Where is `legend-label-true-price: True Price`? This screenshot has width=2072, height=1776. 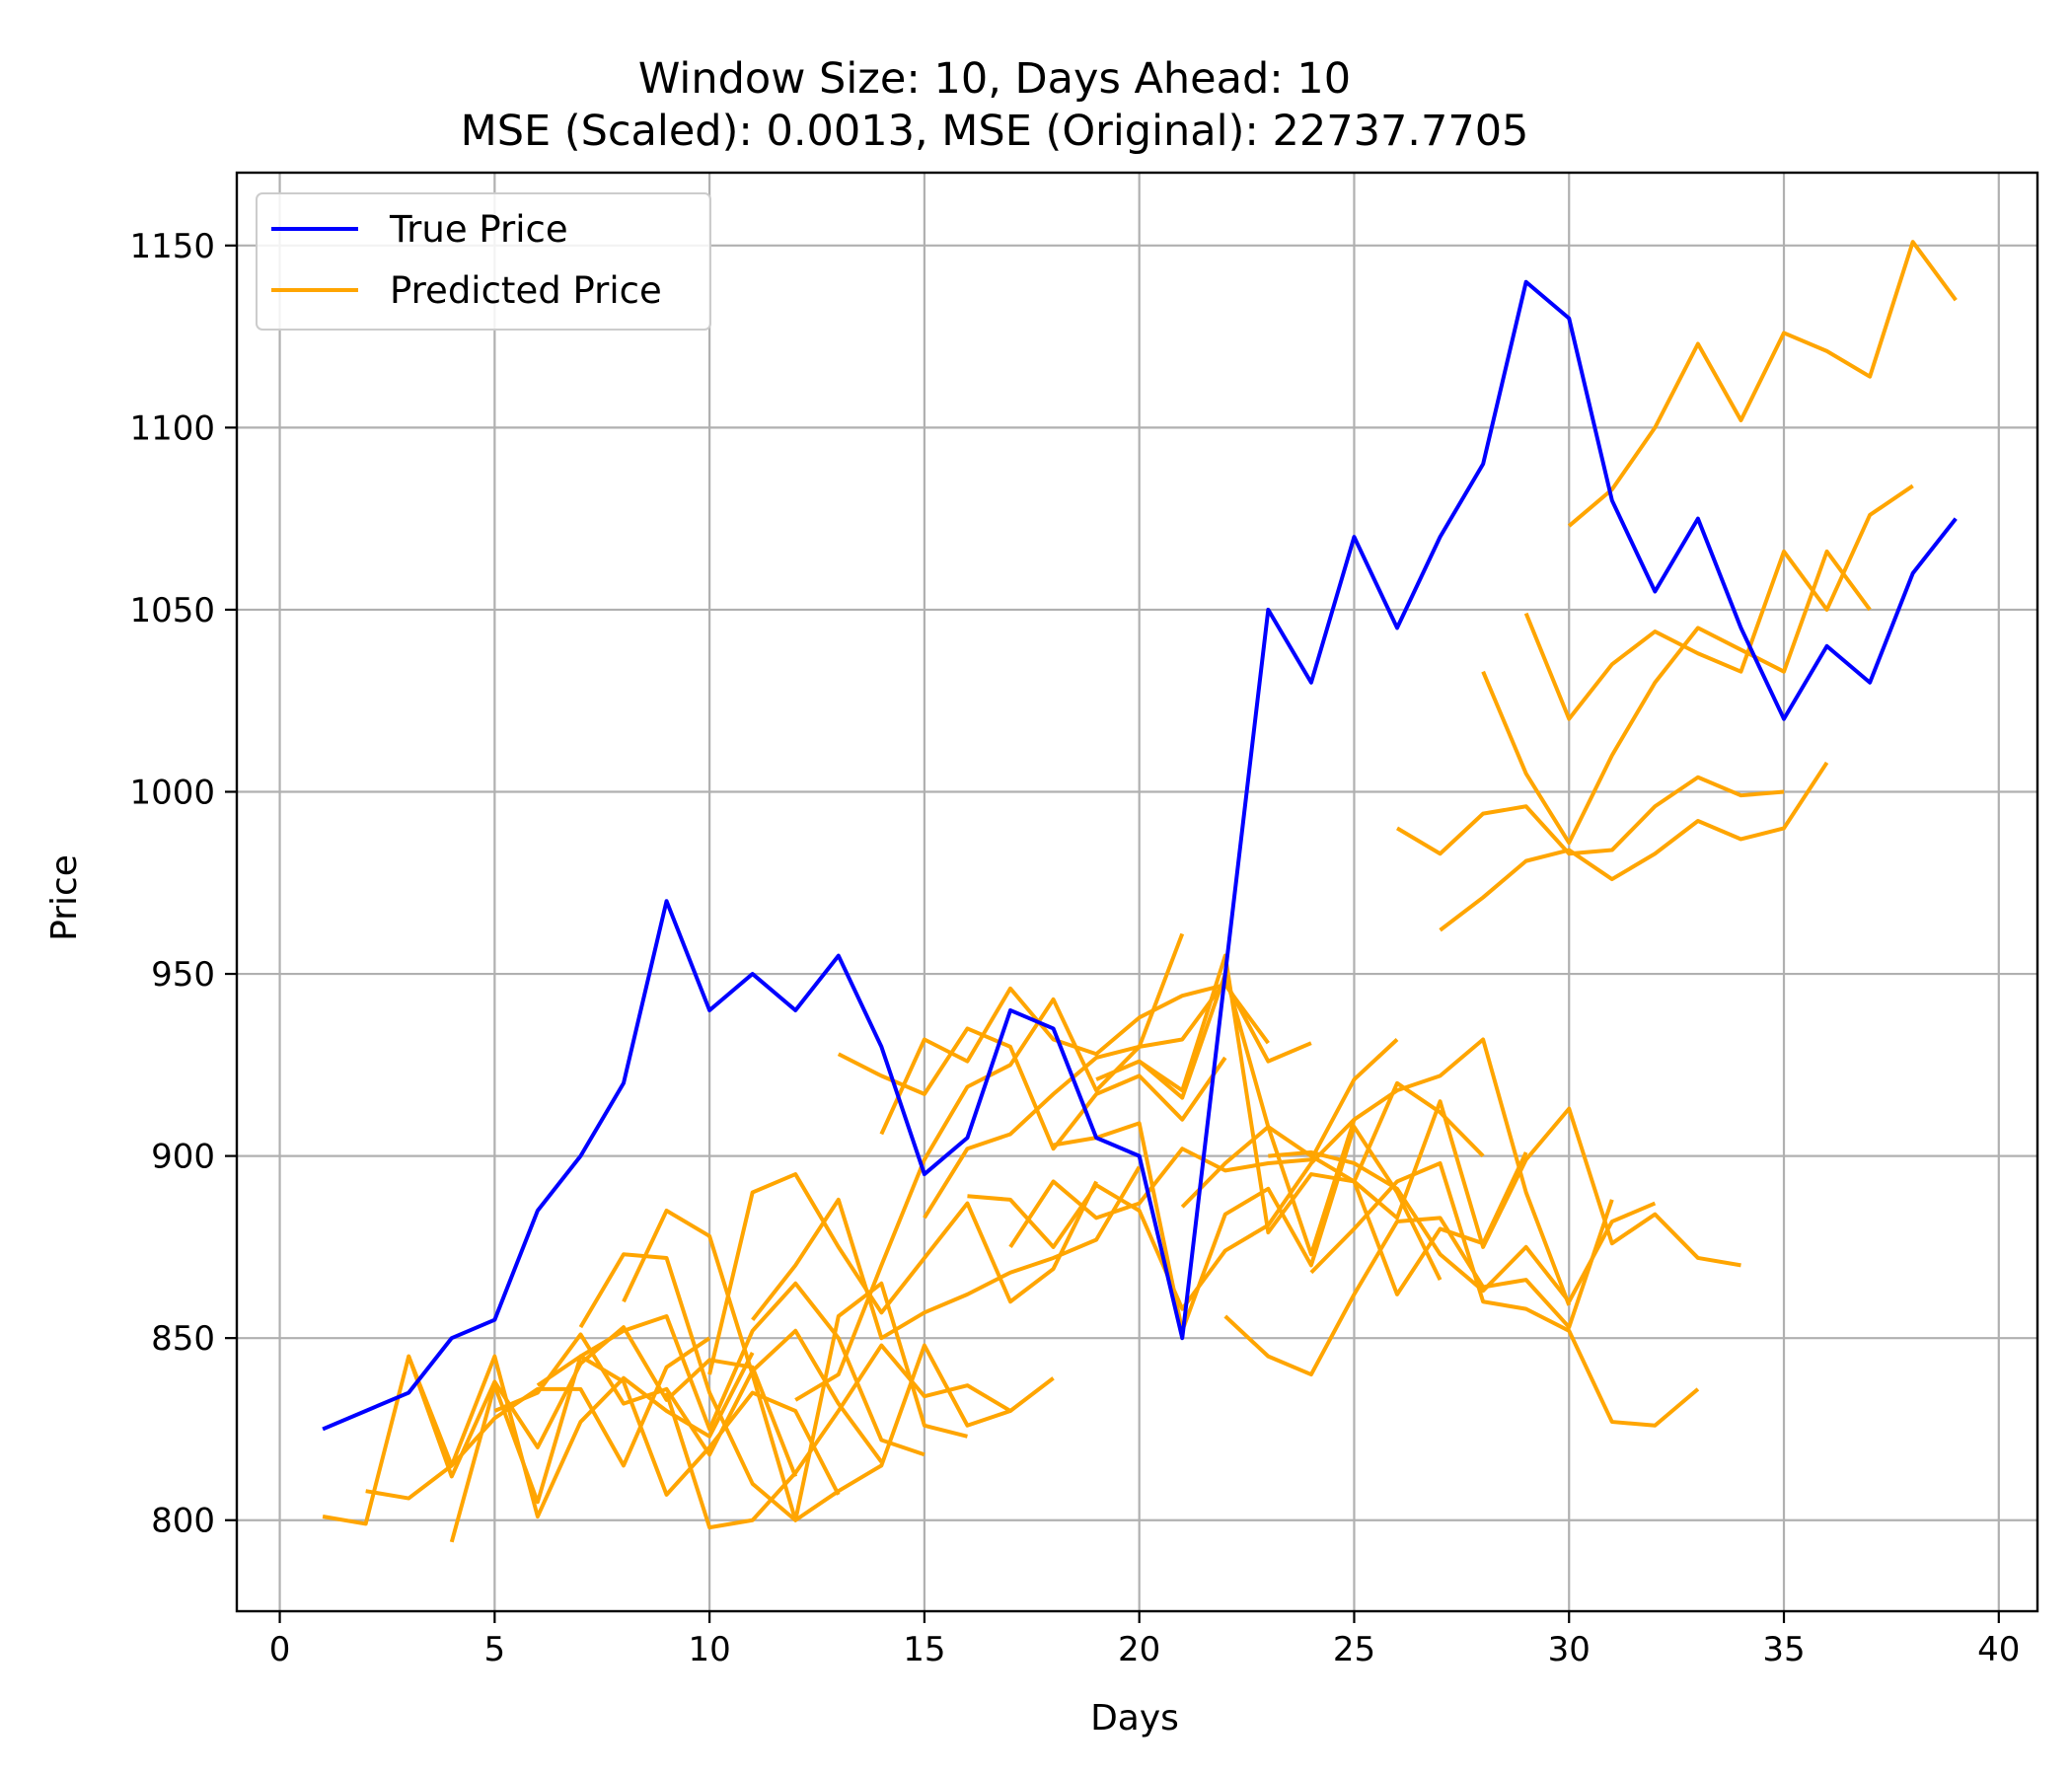
legend-label-true-price: True Price is located at coordinates (479, 230).